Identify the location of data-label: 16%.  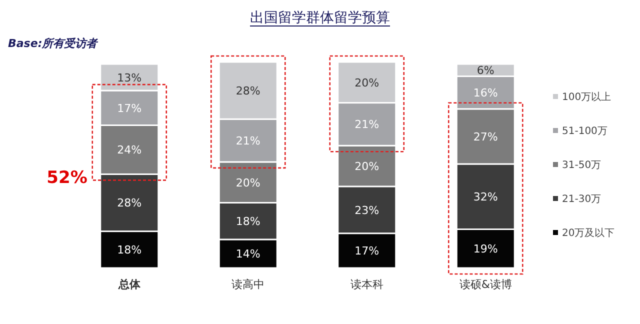
(485, 93).